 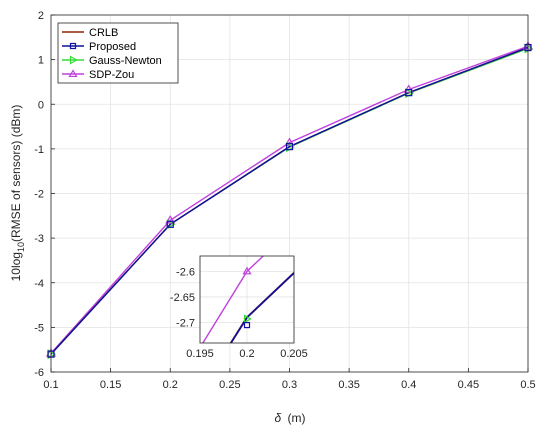 I want to click on legend-label-crlb: CRLB, so click(x=103, y=33).